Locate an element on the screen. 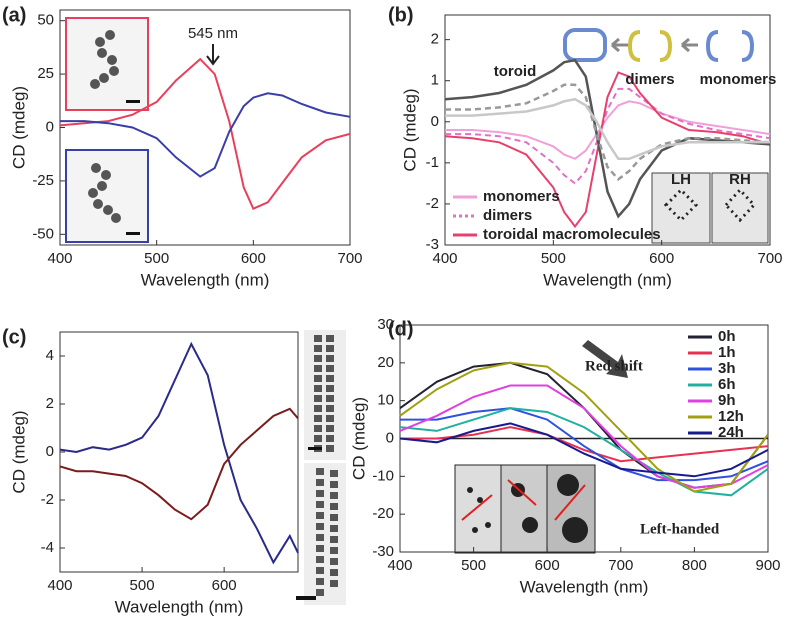  y-tick-label: -4 is located at coordinates (47, 547).